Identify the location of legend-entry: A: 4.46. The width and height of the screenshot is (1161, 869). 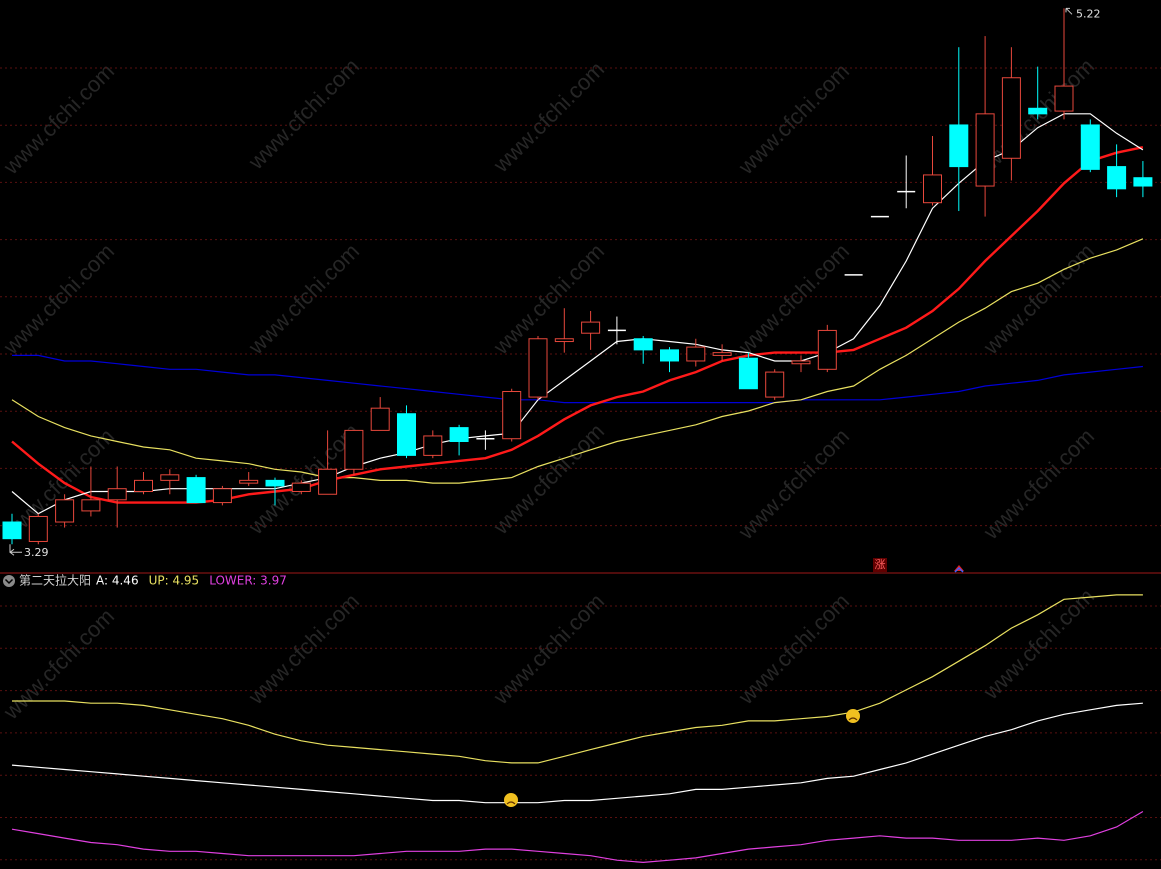
(117, 581).